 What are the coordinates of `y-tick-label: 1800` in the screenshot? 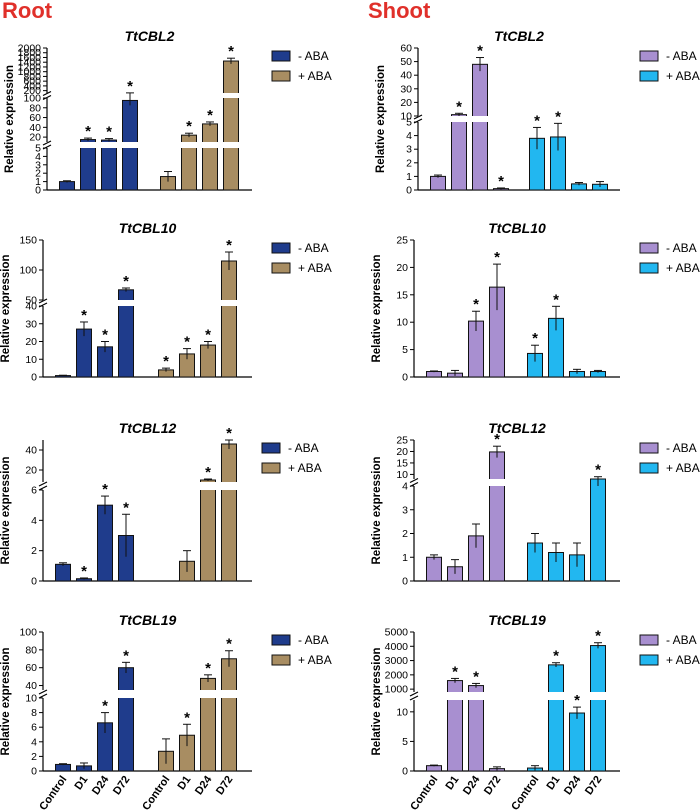 It's located at (30, 53).